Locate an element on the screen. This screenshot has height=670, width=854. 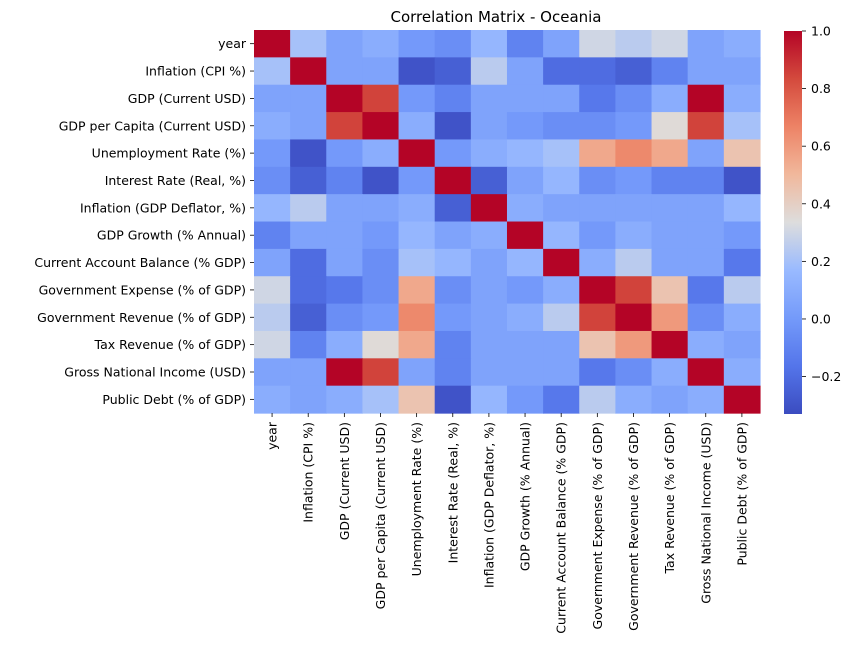
chart-title: Correlation Matrix - Oceania is located at coordinates (496, 17).